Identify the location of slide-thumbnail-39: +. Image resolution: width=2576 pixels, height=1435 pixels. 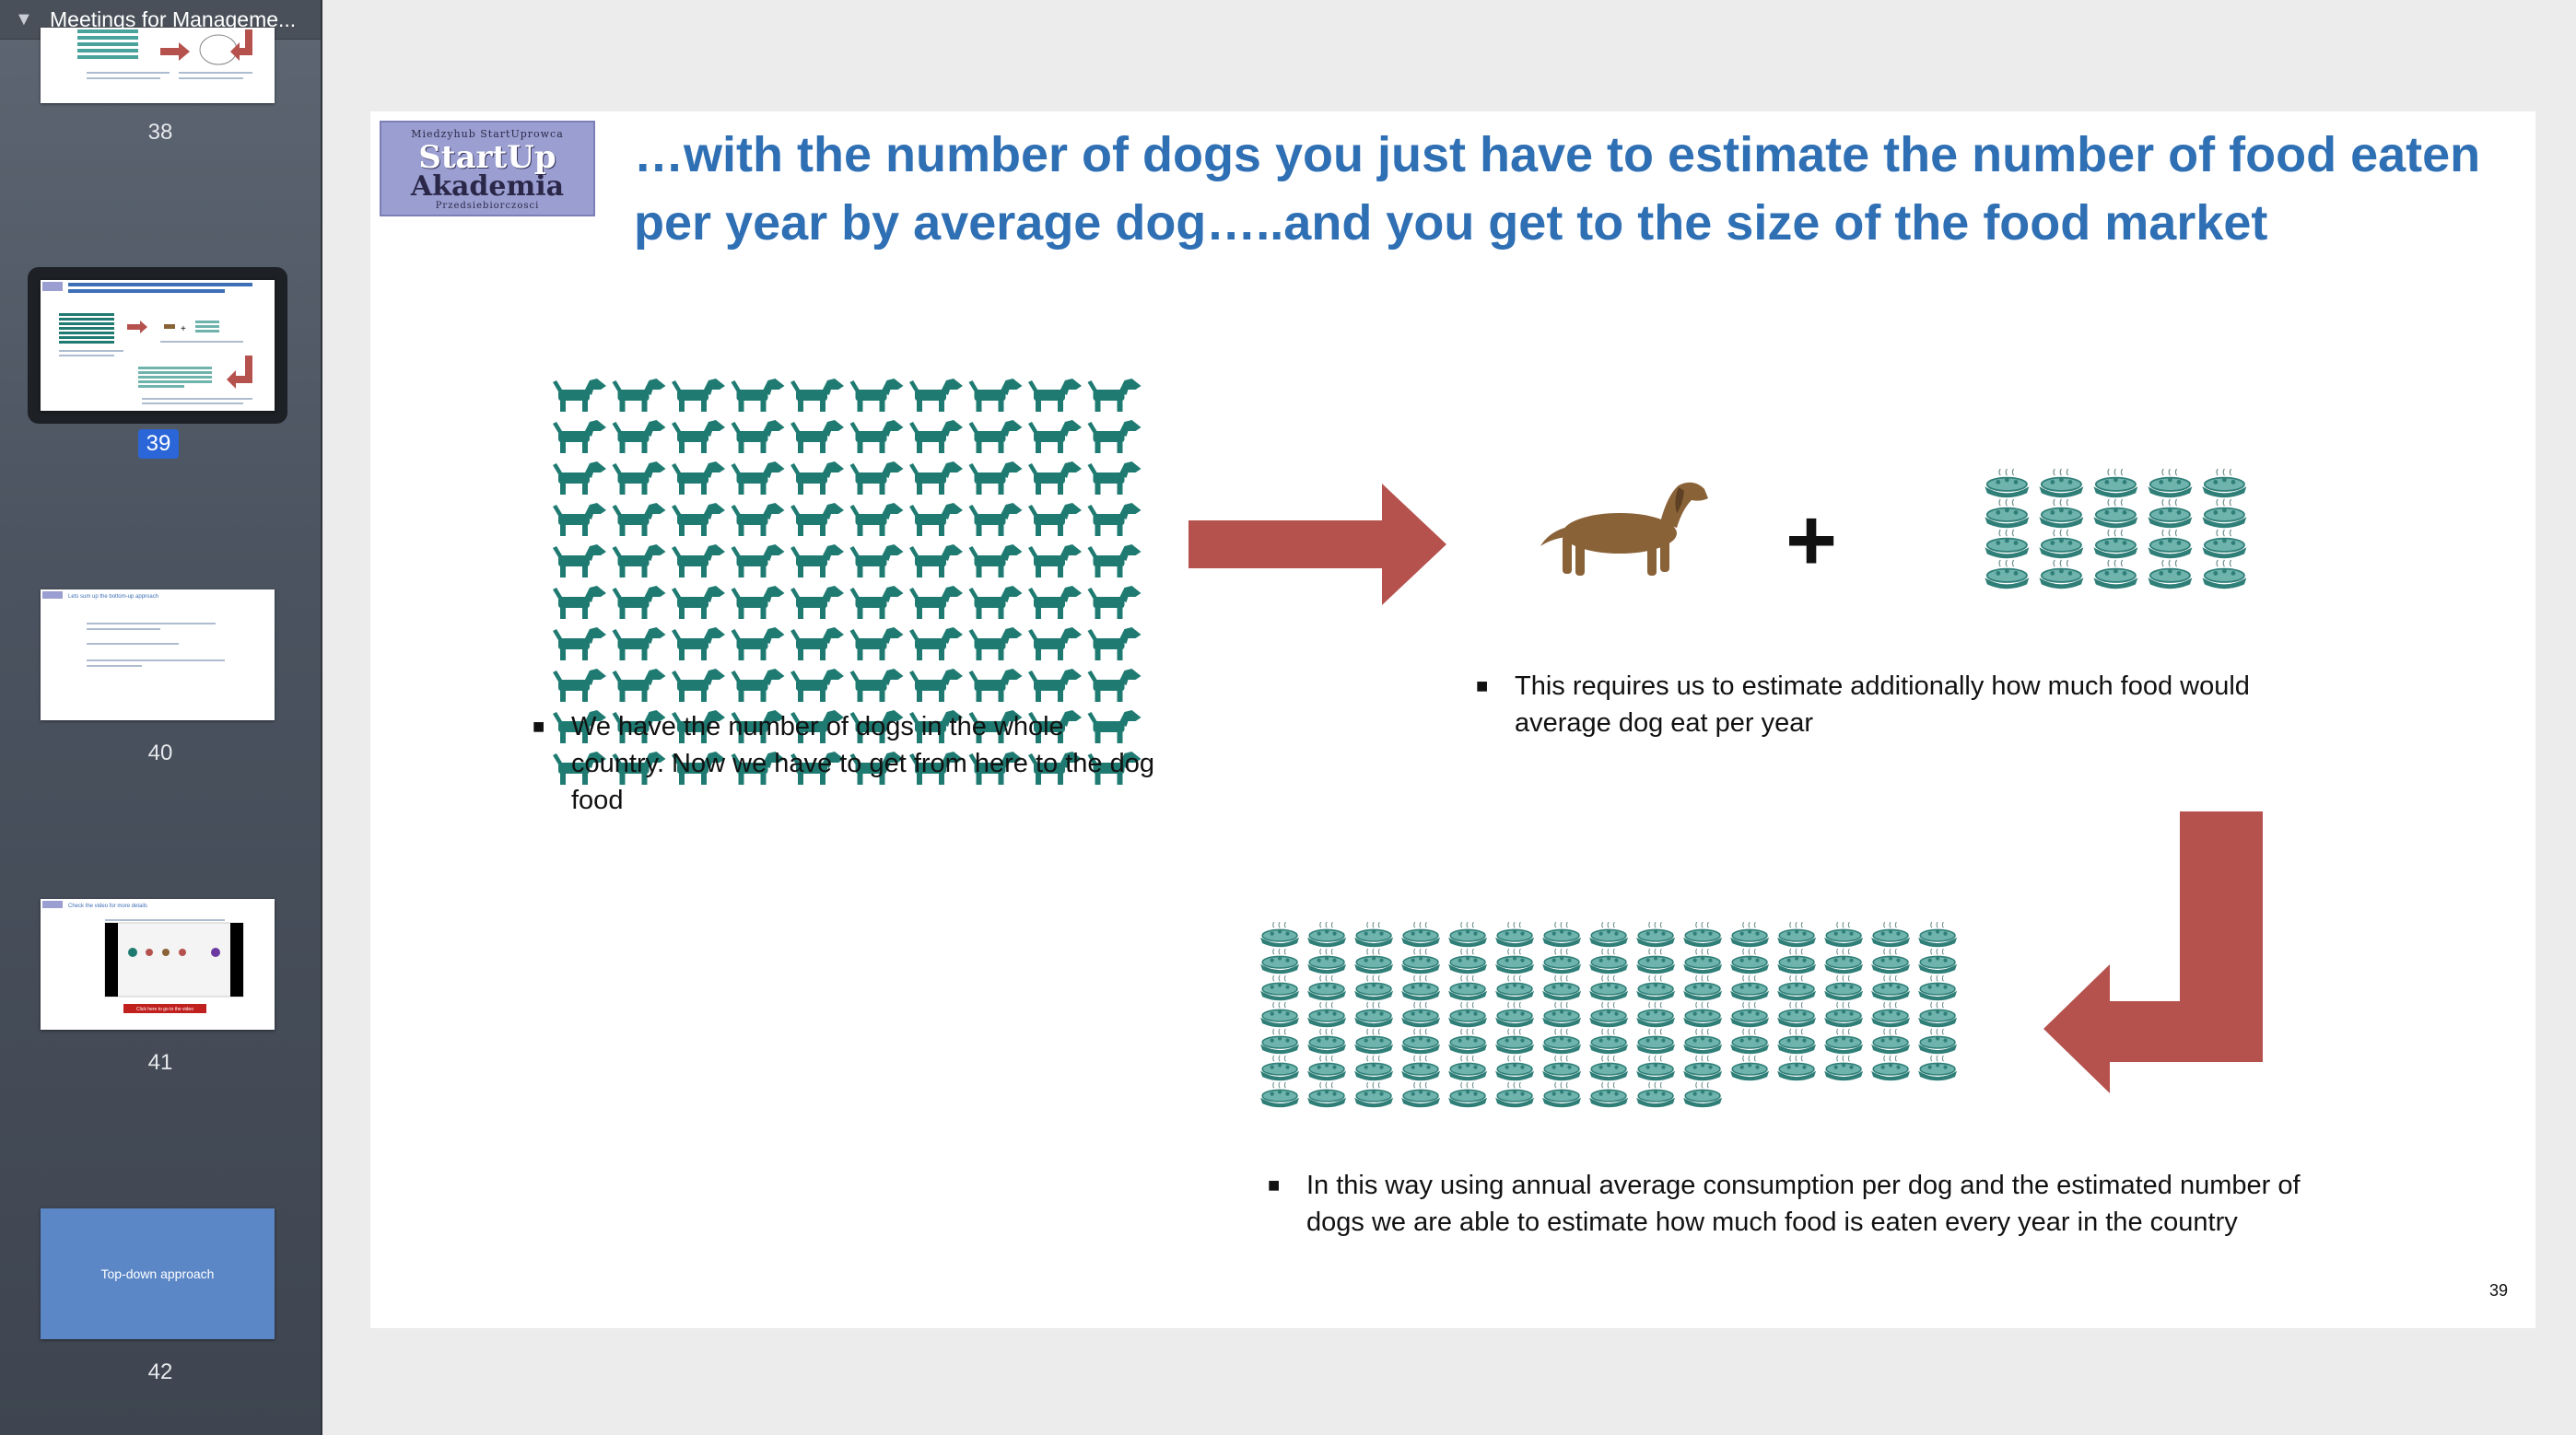
(158, 345).